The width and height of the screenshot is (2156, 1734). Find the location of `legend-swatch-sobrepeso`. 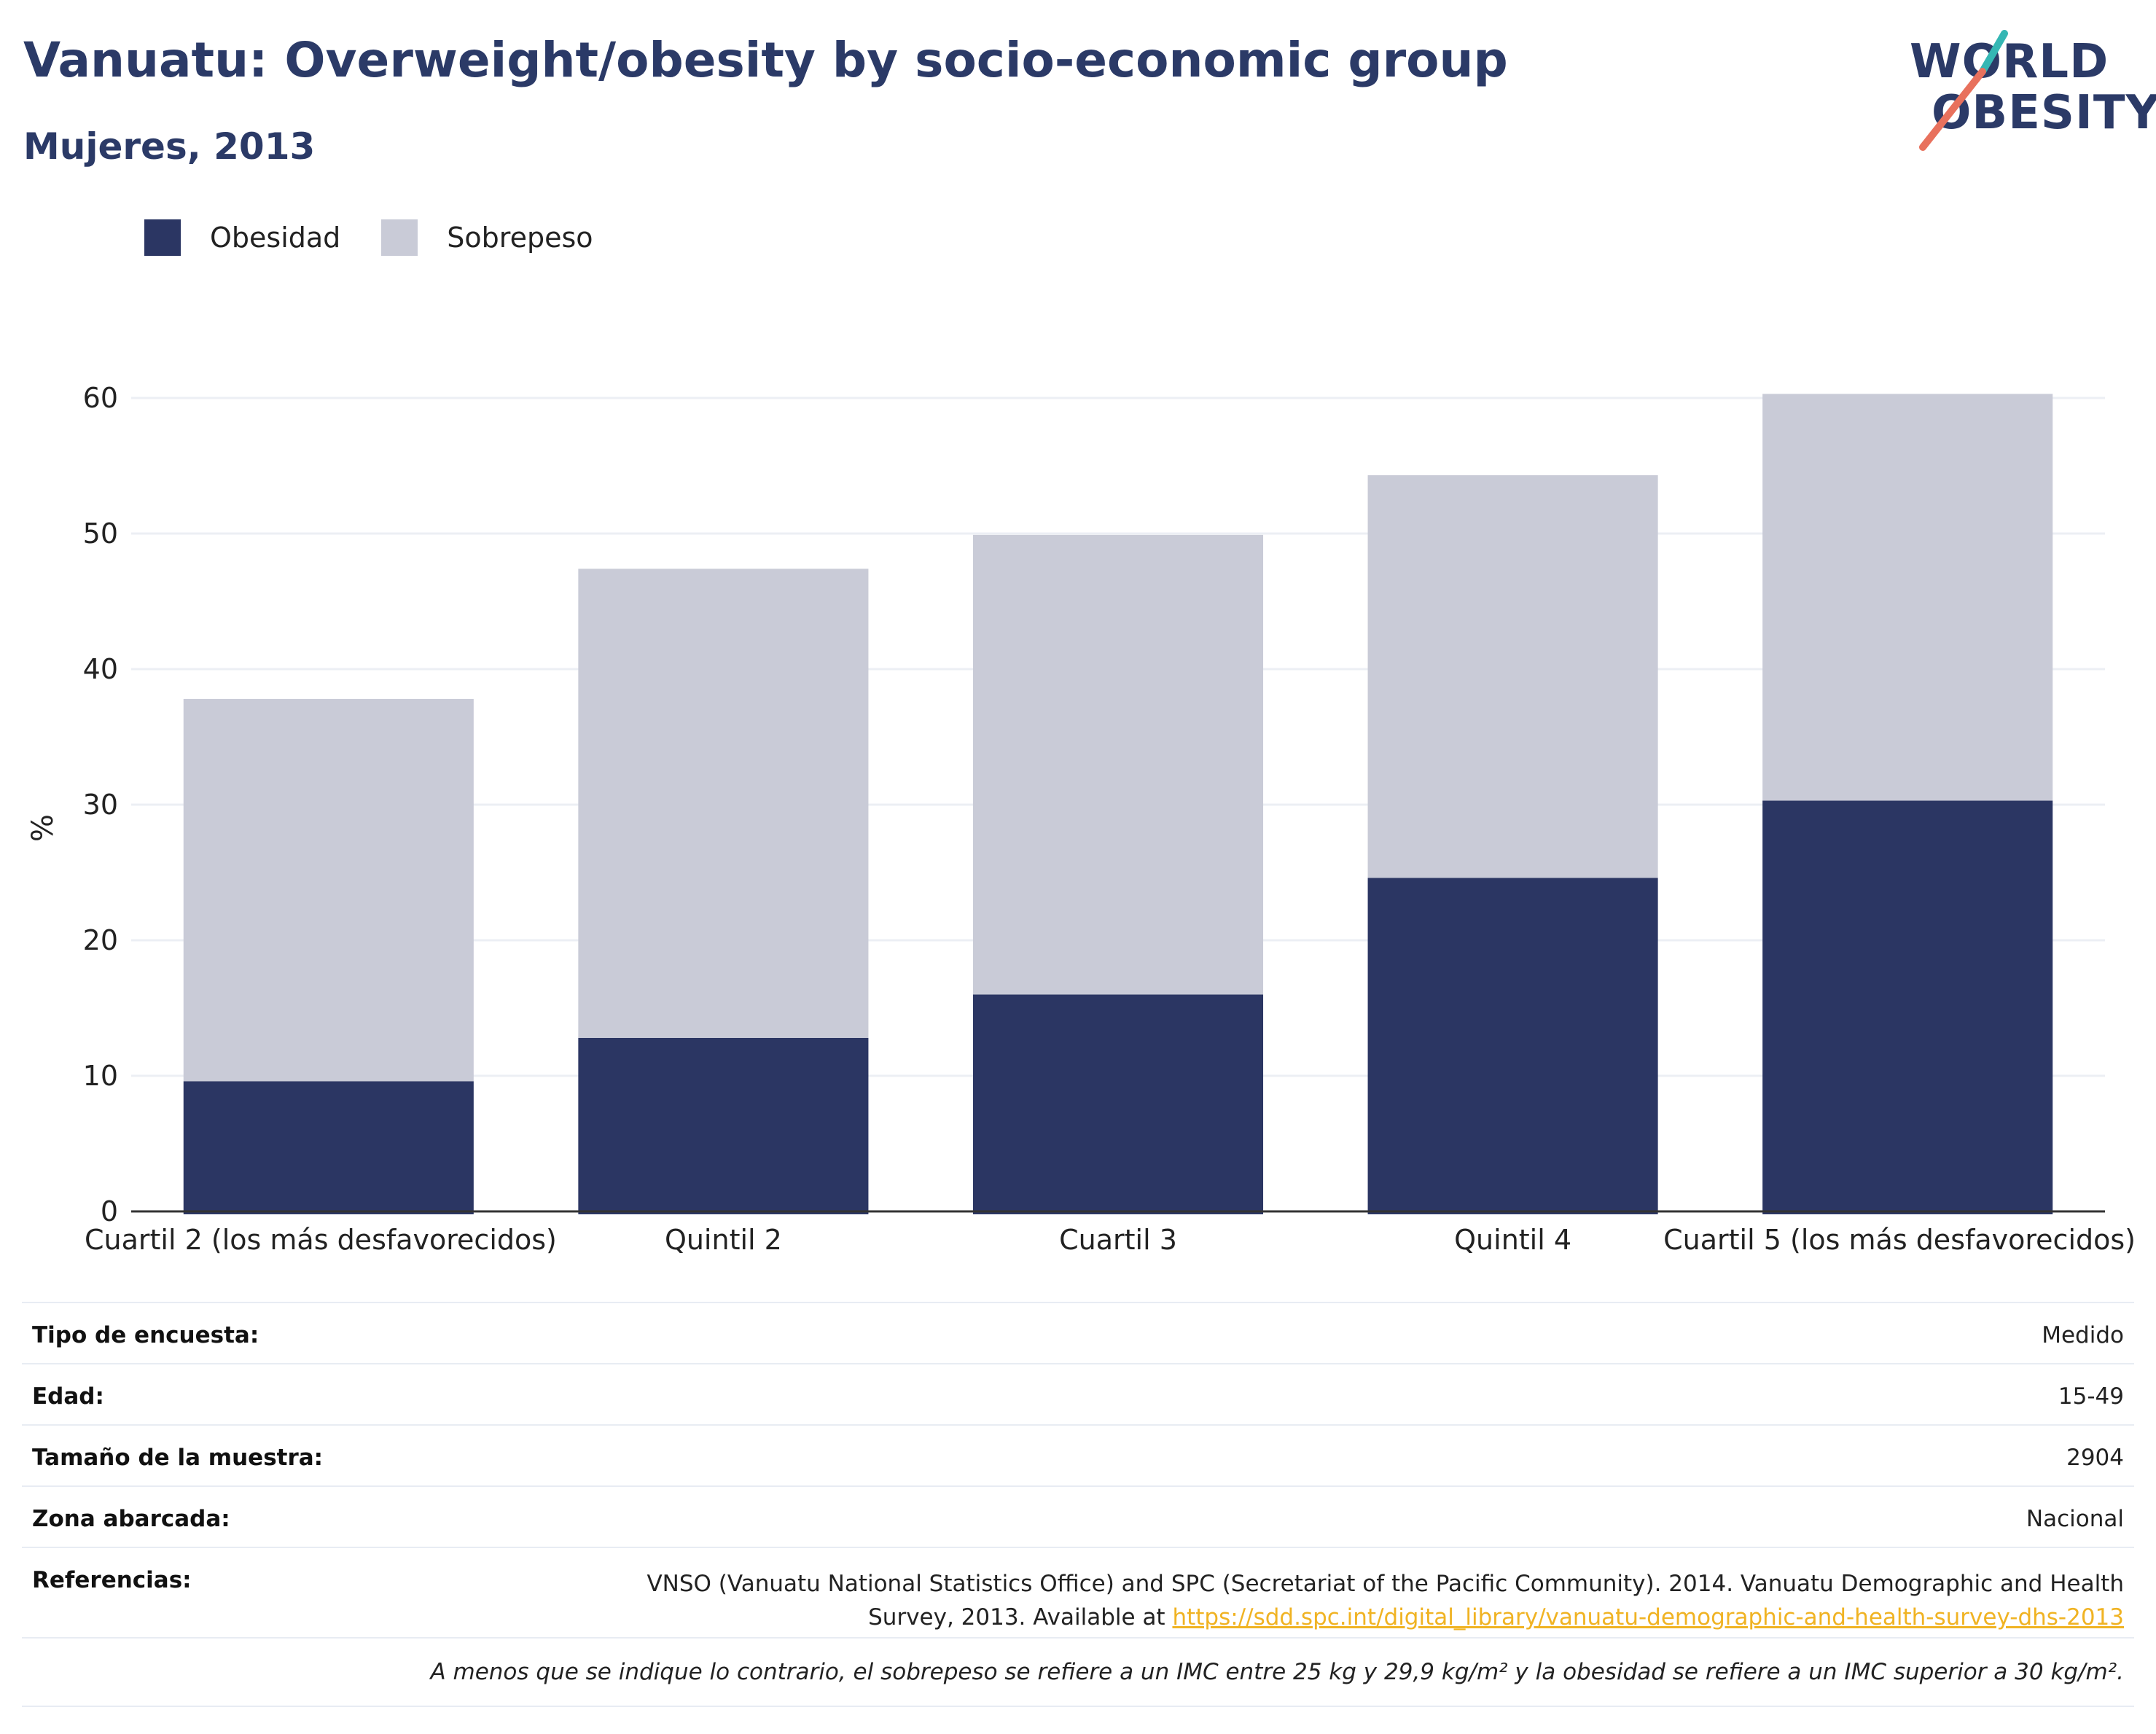

legend-swatch-sobrepeso is located at coordinates (400, 238).